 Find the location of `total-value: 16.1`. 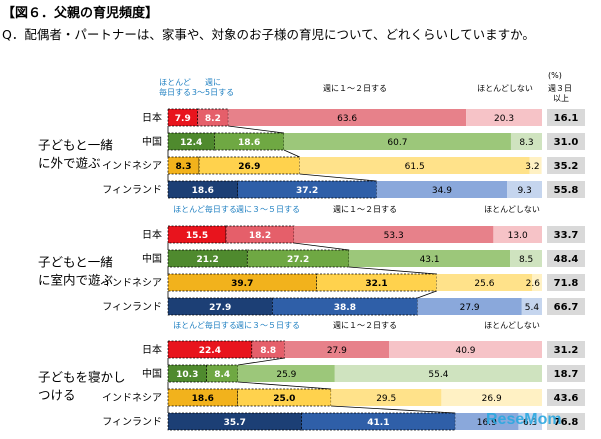

total-value: 16.1 is located at coordinates (566, 118).